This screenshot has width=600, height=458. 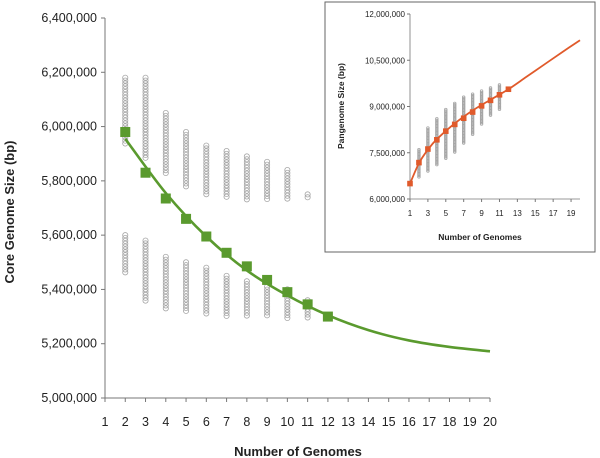 What do you see at coordinates (69, 72) in the screenshot?
I see `y-tick-label: 6,200,000` at bounding box center [69, 72].